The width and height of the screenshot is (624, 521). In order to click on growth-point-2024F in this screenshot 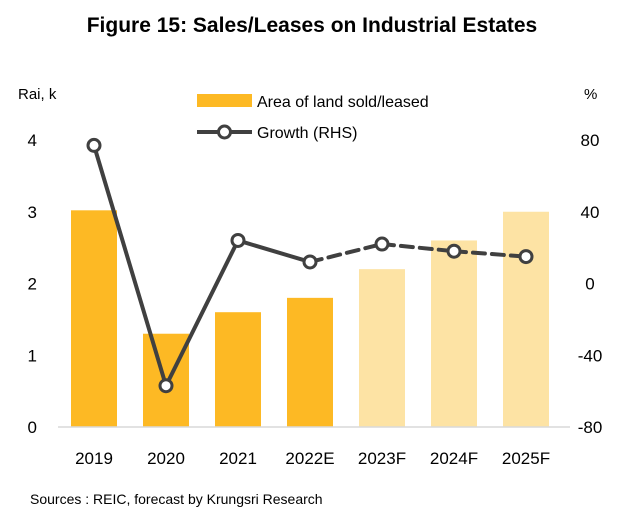, I will do `click(454, 251)`.